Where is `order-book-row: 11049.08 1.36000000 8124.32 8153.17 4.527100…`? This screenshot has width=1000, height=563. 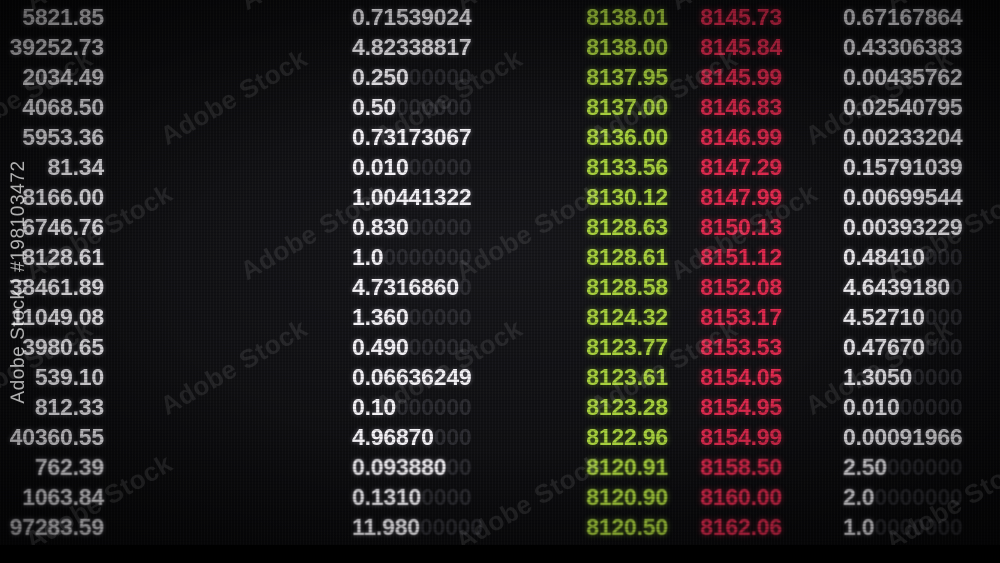
order-book-row: 11049.08 1.36000000 8124.32 8153.17 4.527100… is located at coordinates (500, 317).